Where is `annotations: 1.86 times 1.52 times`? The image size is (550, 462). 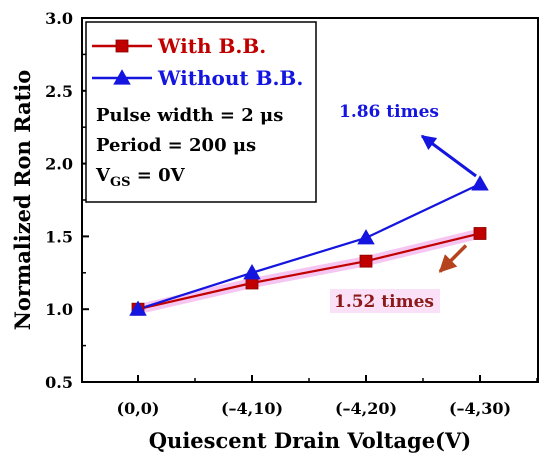 annotations: 1.86 times 1.52 times is located at coordinates (403, 207).